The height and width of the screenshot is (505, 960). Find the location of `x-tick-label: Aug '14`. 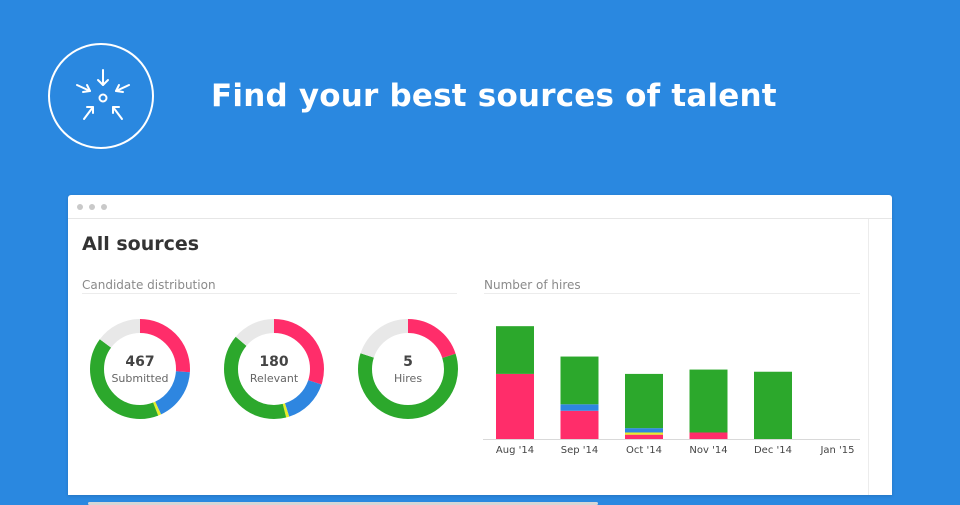

x-tick-label: Aug '14 is located at coordinates (515, 450).